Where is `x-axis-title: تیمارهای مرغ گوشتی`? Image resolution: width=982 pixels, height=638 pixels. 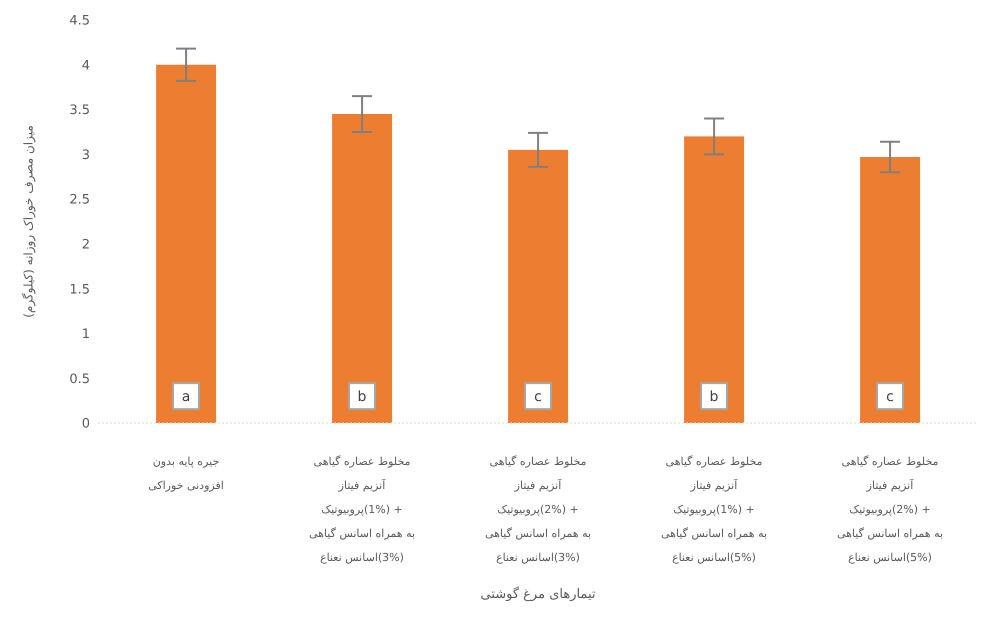
x-axis-title: تیمارهای مرغ گوشتی is located at coordinates (538, 594).